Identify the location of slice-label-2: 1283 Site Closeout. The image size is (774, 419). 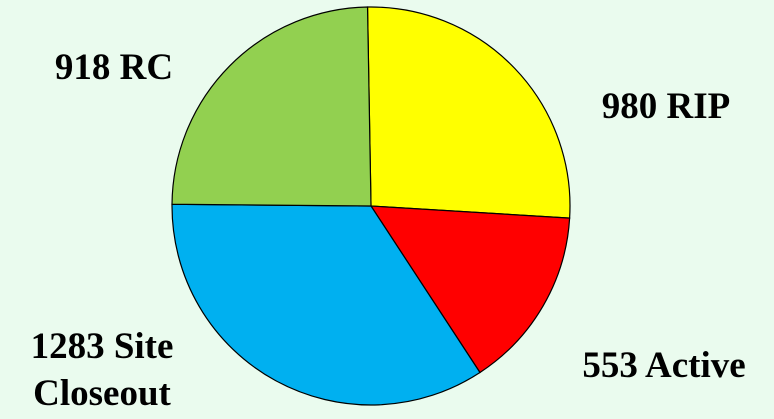
(102, 370).